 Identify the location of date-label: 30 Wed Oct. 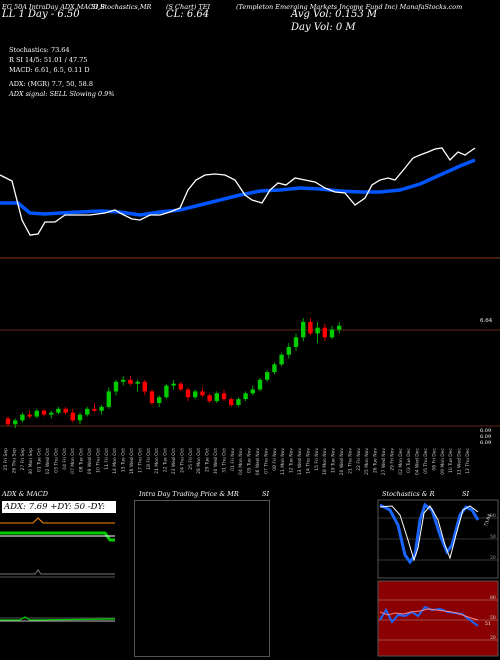
(216, 461).